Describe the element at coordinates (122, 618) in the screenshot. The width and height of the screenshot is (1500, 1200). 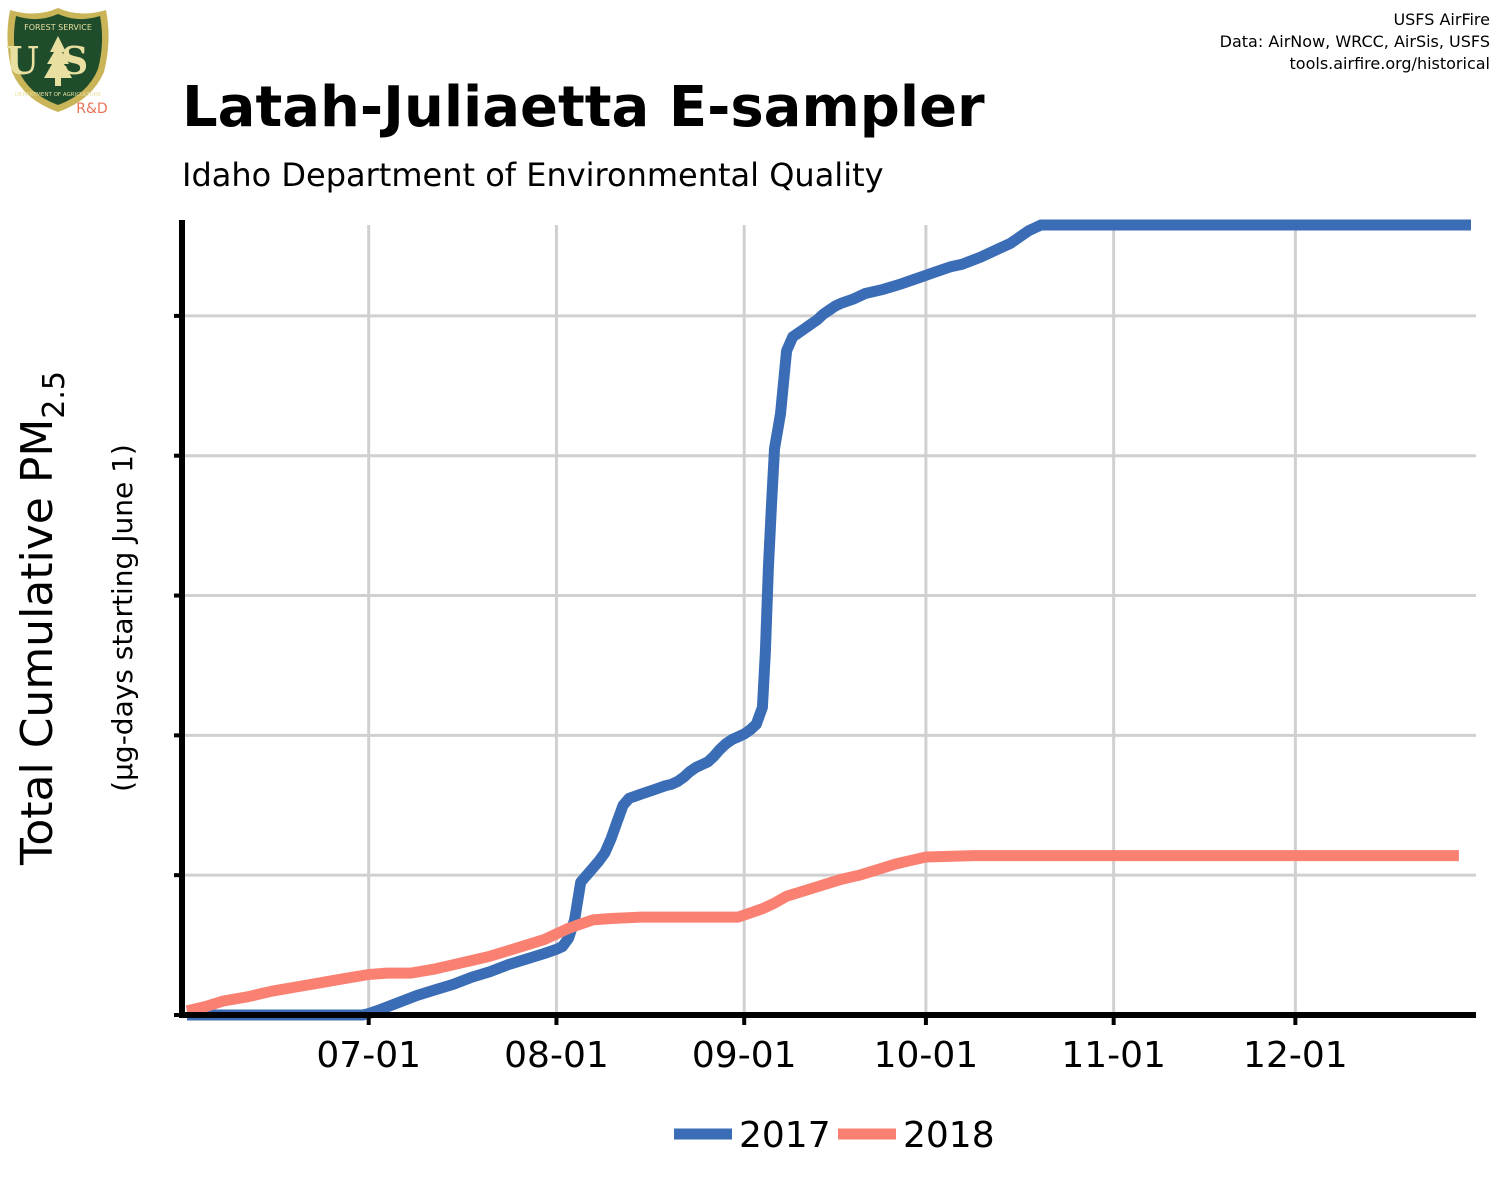
I see `y-axis-label-secondary: (µg-days starting June 1)` at that location.